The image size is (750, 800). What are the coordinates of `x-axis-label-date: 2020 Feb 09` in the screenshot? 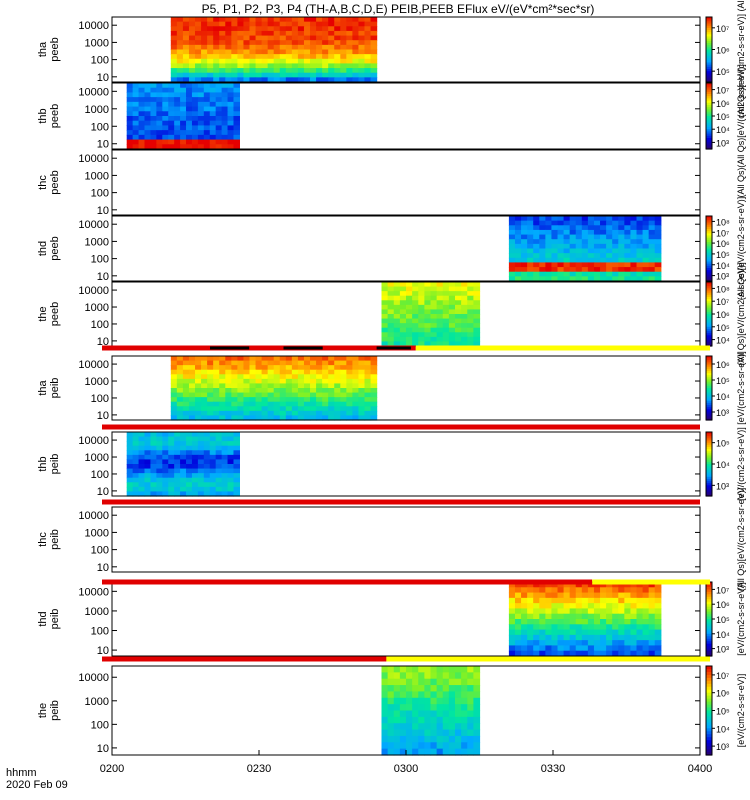 It's located at (37, 785).